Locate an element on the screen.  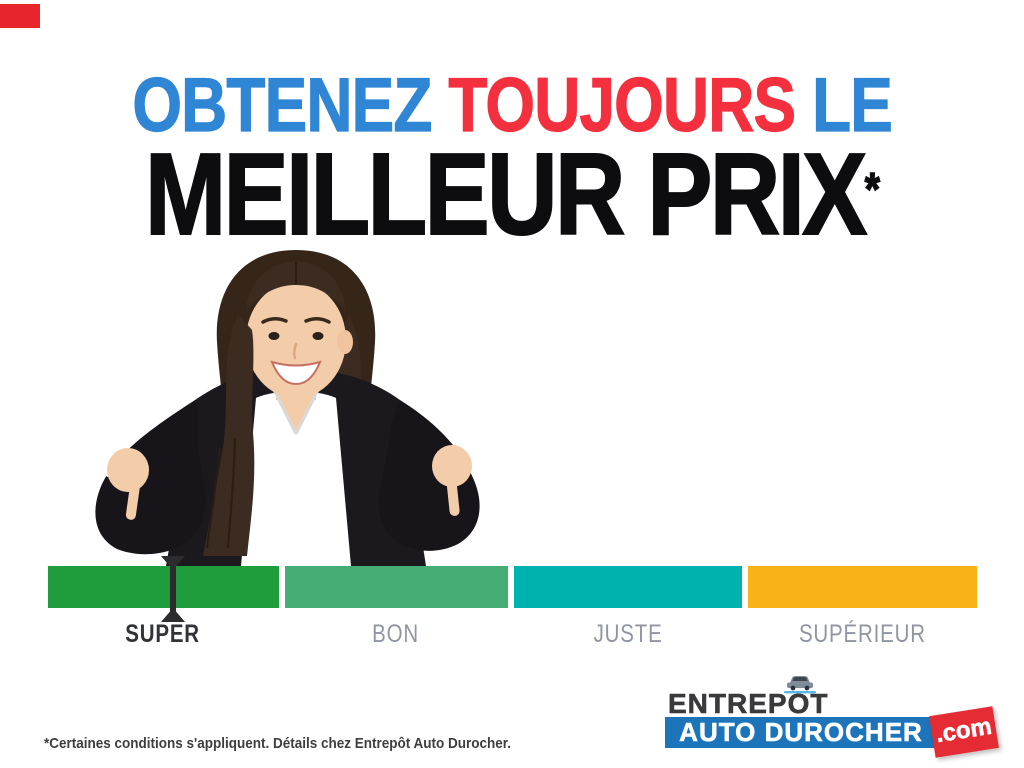
gauge-label-super: SUPER is located at coordinates (163, 634).